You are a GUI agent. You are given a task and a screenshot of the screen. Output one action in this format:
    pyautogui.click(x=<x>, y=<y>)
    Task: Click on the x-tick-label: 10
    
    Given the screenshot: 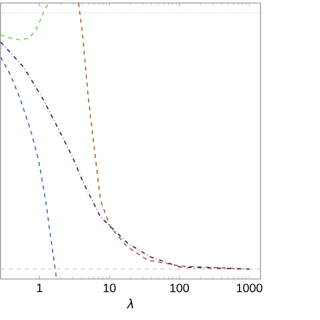 What is the action you would take?
    pyautogui.click(x=110, y=288)
    